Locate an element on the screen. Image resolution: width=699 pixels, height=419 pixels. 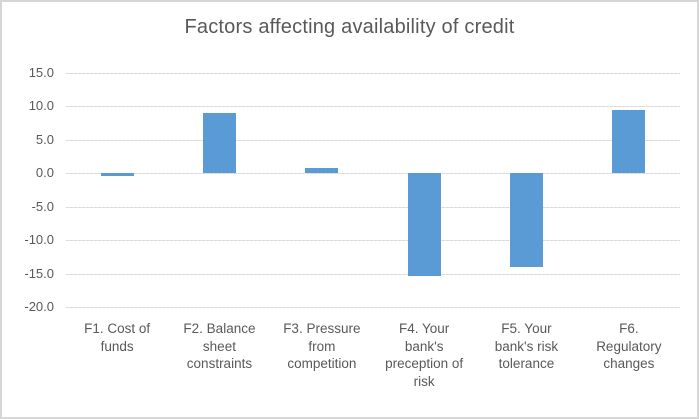
bar-f3 is located at coordinates (322, 171).